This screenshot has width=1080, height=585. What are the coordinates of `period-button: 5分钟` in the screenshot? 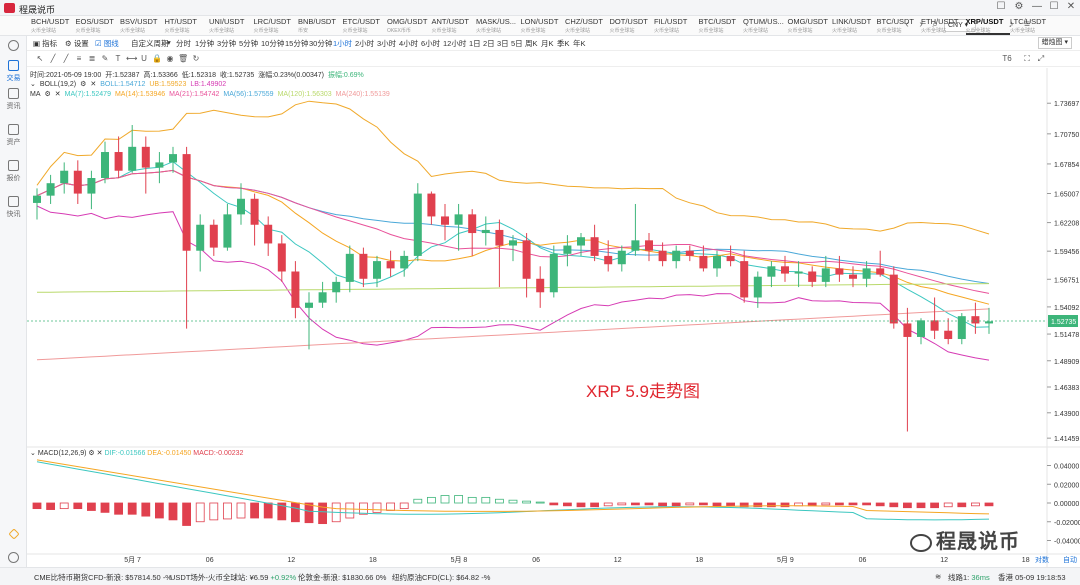 It's located at (249, 43).